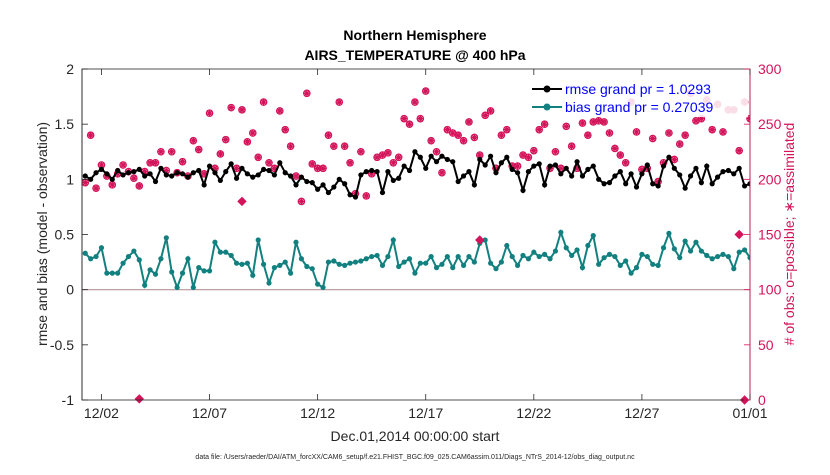 Image resolution: width=830 pixels, height=475 pixels. What do you see at coordinates (101, 413) in the screenshot?
I see `x-tick-label: 12/02` at bounding box center [101, 413].